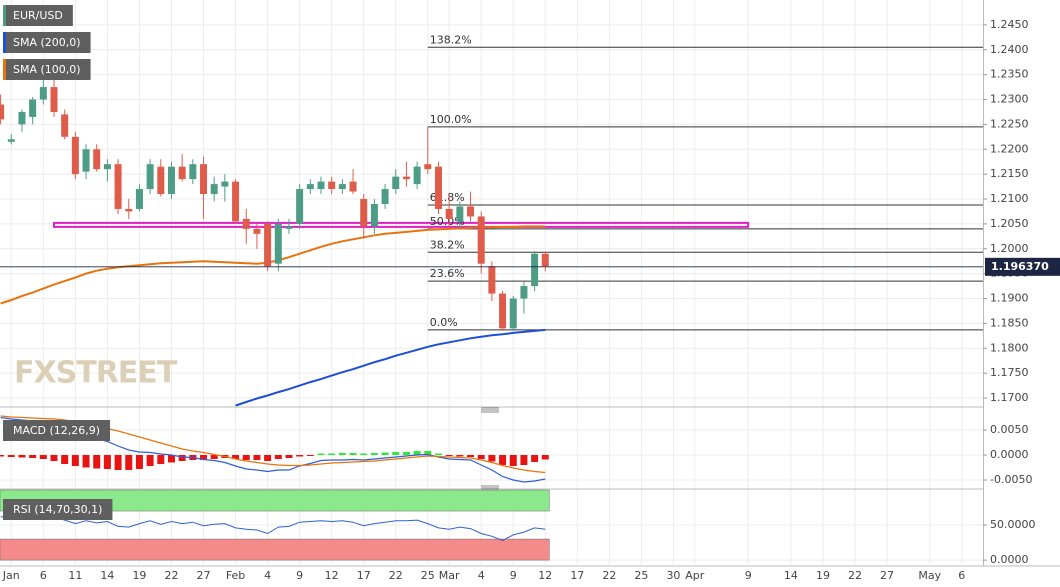 The height and width of the screenshot is (587, 1060). I want to click on y-tick-label: 1.2250, so click(1009, 123).